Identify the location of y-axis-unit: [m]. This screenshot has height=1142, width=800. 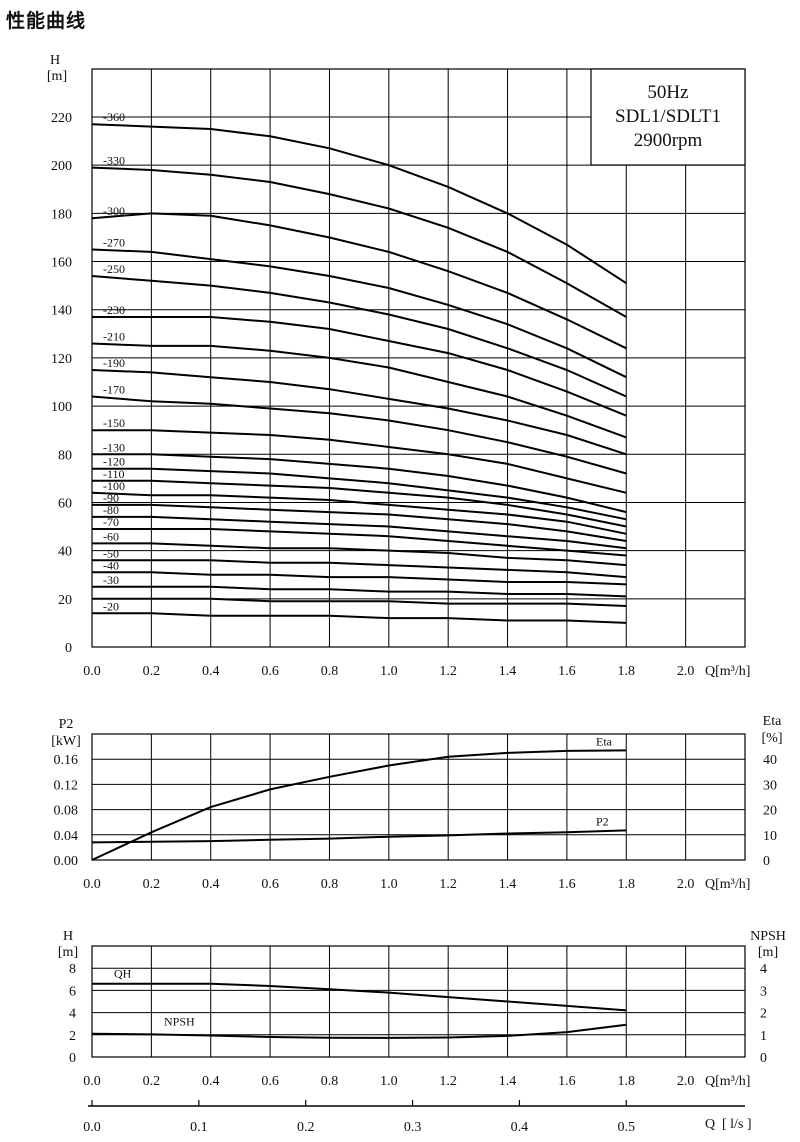
(57, 76).